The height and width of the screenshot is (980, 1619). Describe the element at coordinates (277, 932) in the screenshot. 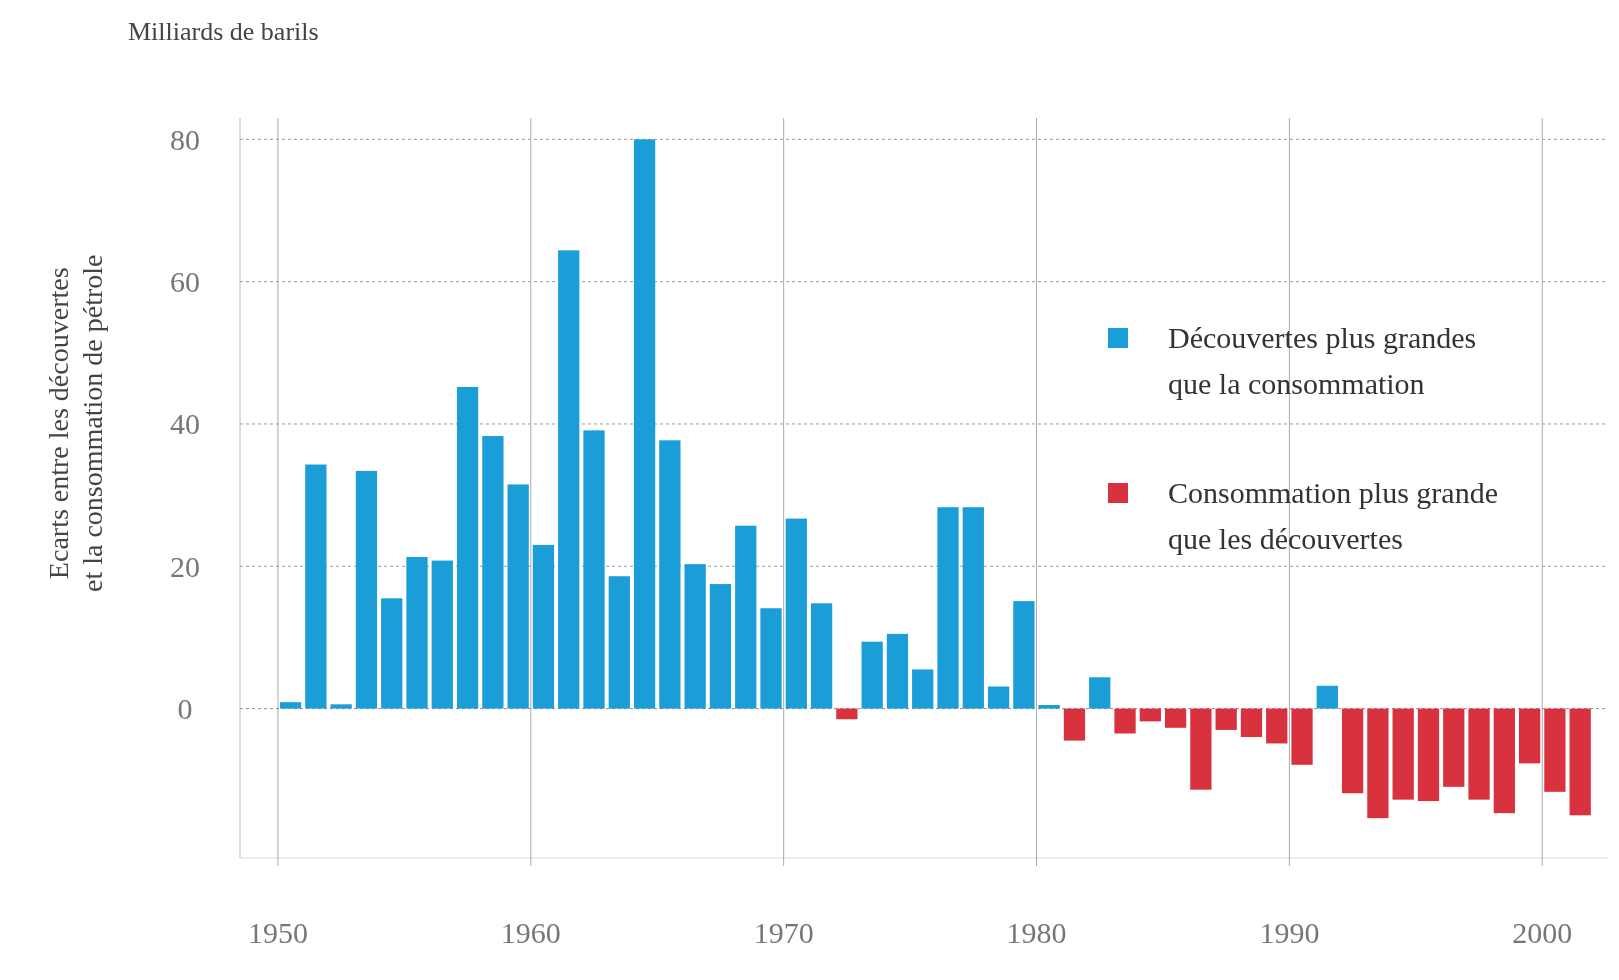

I see `x-tick-label: 1950` at that location.